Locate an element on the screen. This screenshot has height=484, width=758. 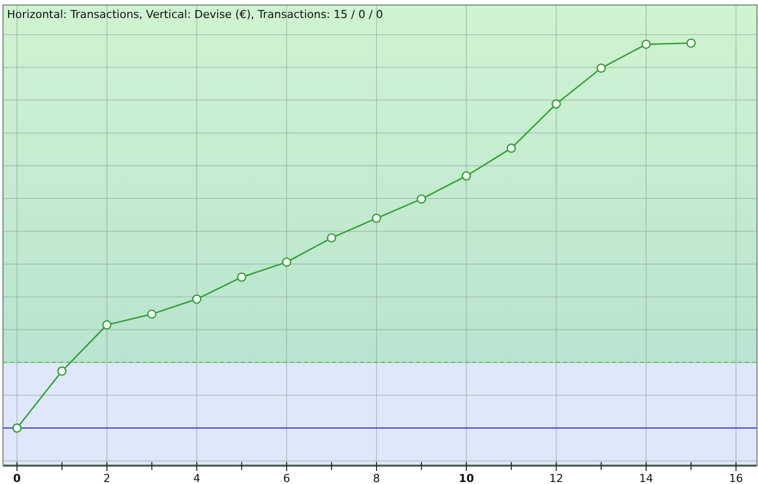
chart-title: Horizontal: Transactions, Vertical: Devise (€), Transactions: 15 / 0 / 0 is located at coordinates (195, 14).